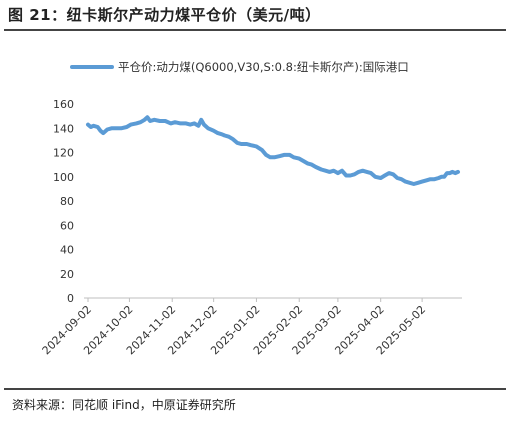 Image resolution: width=511 pixels, height=422 pixels. What do you see at coordinates (255, 389) in the screenshot?
I see `source-rule` at bounding box center [255, 389].